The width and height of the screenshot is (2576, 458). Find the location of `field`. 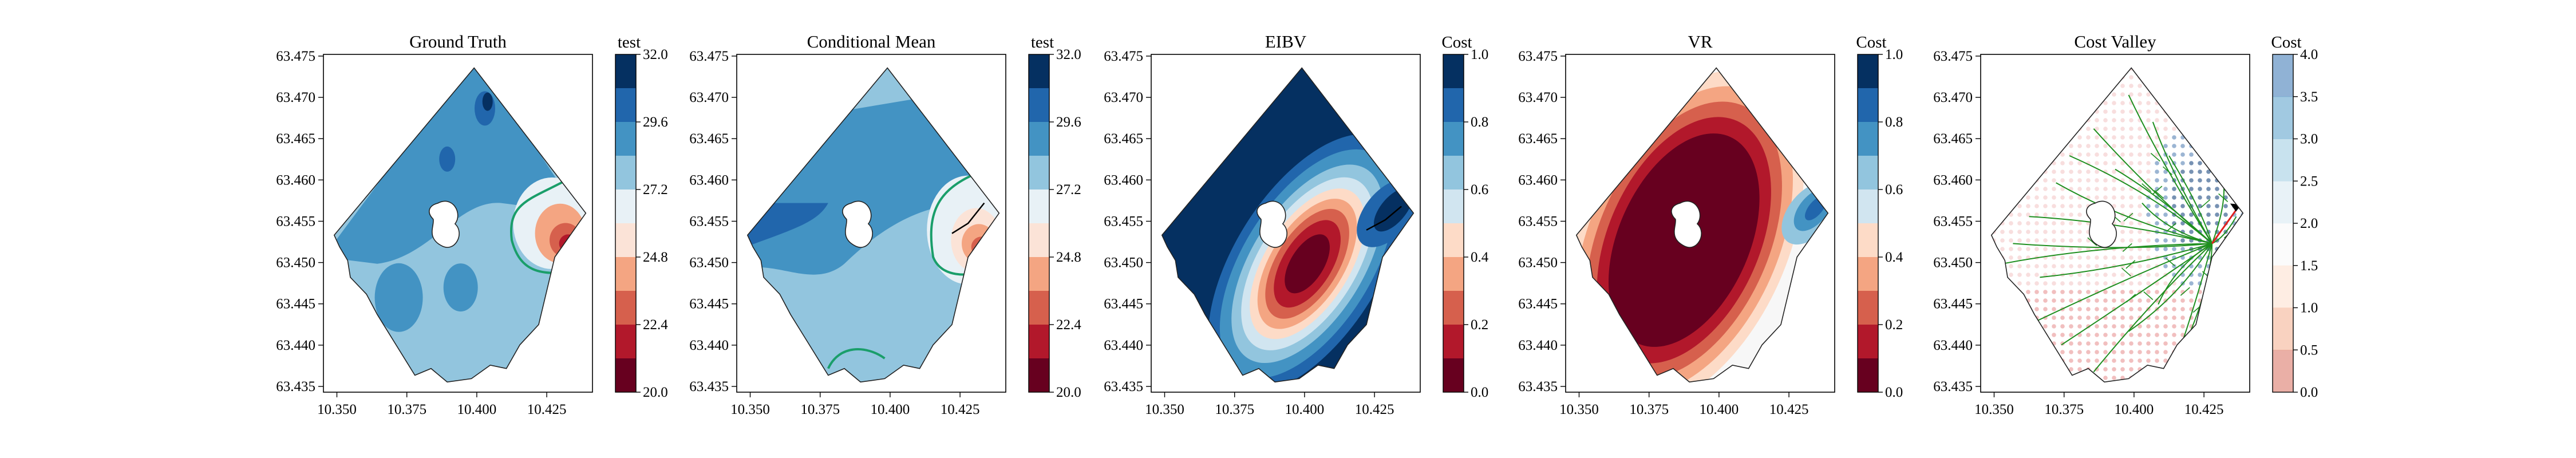

field is located at coordinates (873, 225).